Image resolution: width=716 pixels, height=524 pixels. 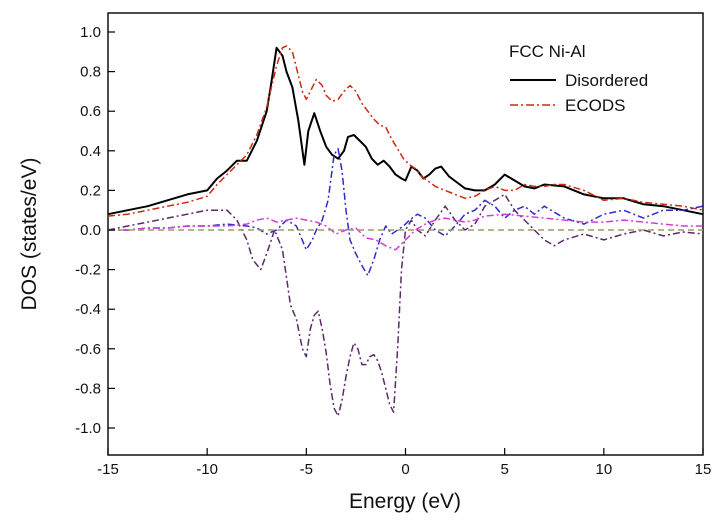 I want to click on y-tick-label: -1.0, so click(x=88, y=428).